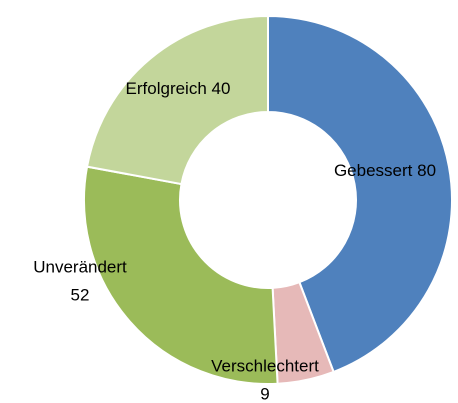 The image size is (458, 403). I want to click on data-label: Unverändert 52, so click(80, 280).